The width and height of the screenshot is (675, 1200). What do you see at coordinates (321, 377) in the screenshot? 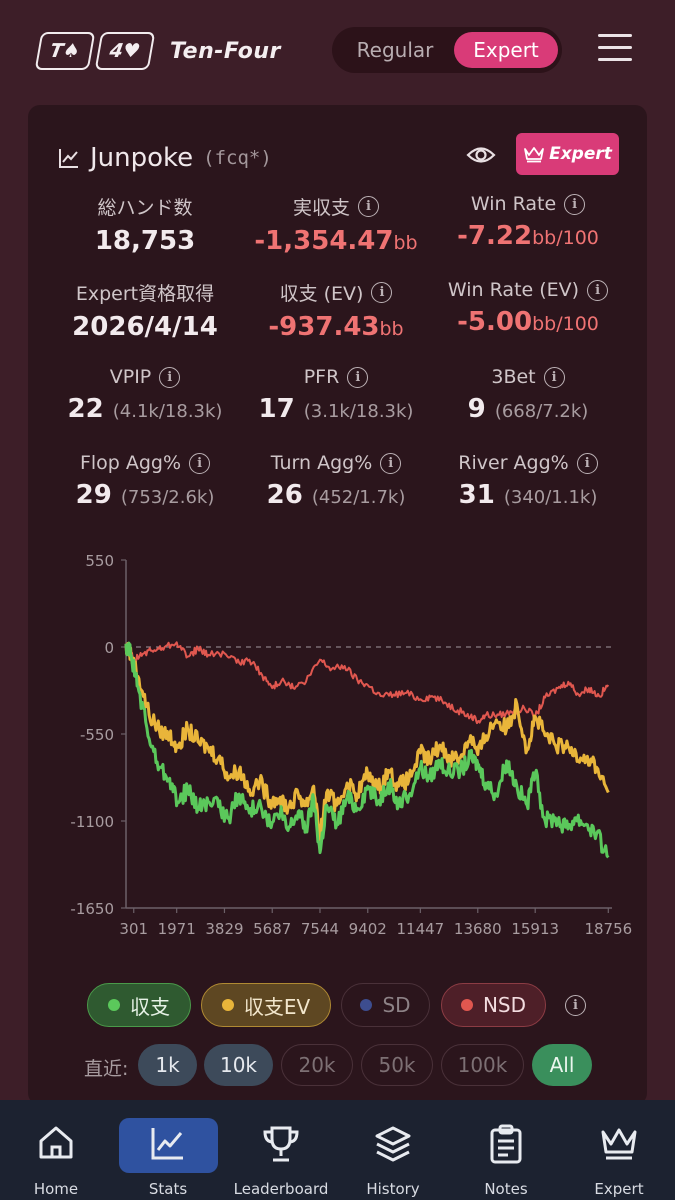
I see `stat-label: PFR` at bounding box center [321, 377].